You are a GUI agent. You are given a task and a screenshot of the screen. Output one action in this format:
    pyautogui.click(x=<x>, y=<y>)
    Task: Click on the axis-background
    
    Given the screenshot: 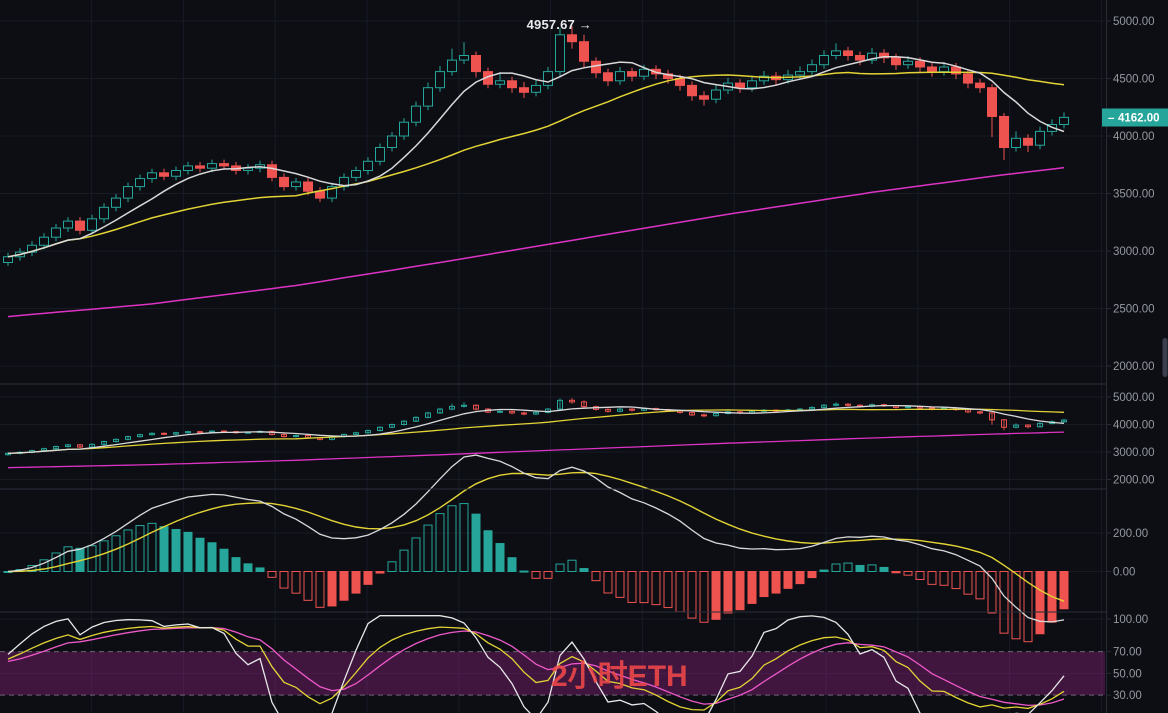 What is the action you would take?
    pyautogui.click(x=1137, y=356)
    